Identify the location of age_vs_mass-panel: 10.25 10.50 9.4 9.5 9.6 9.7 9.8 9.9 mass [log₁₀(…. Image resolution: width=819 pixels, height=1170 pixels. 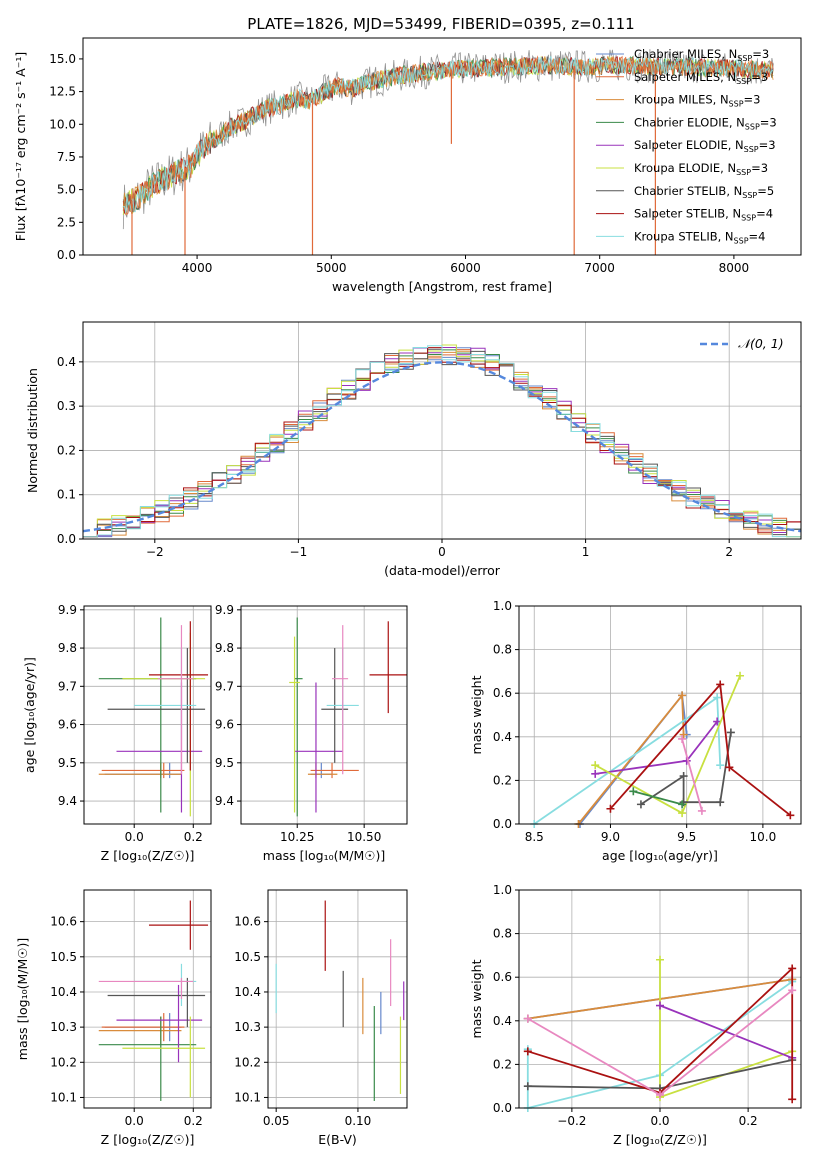
(311, 733).